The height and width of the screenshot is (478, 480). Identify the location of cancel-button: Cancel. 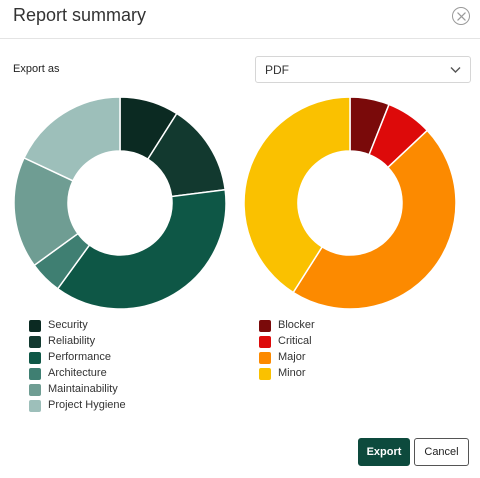
(441, 452).